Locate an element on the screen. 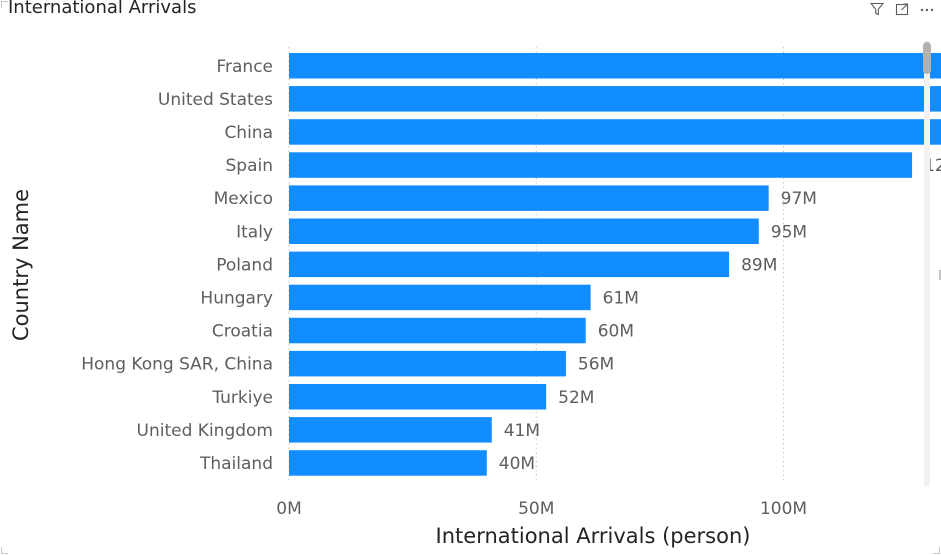  x-axis-tick-labels: 0M50M100M150M200M is located at coordinates (541, 509).